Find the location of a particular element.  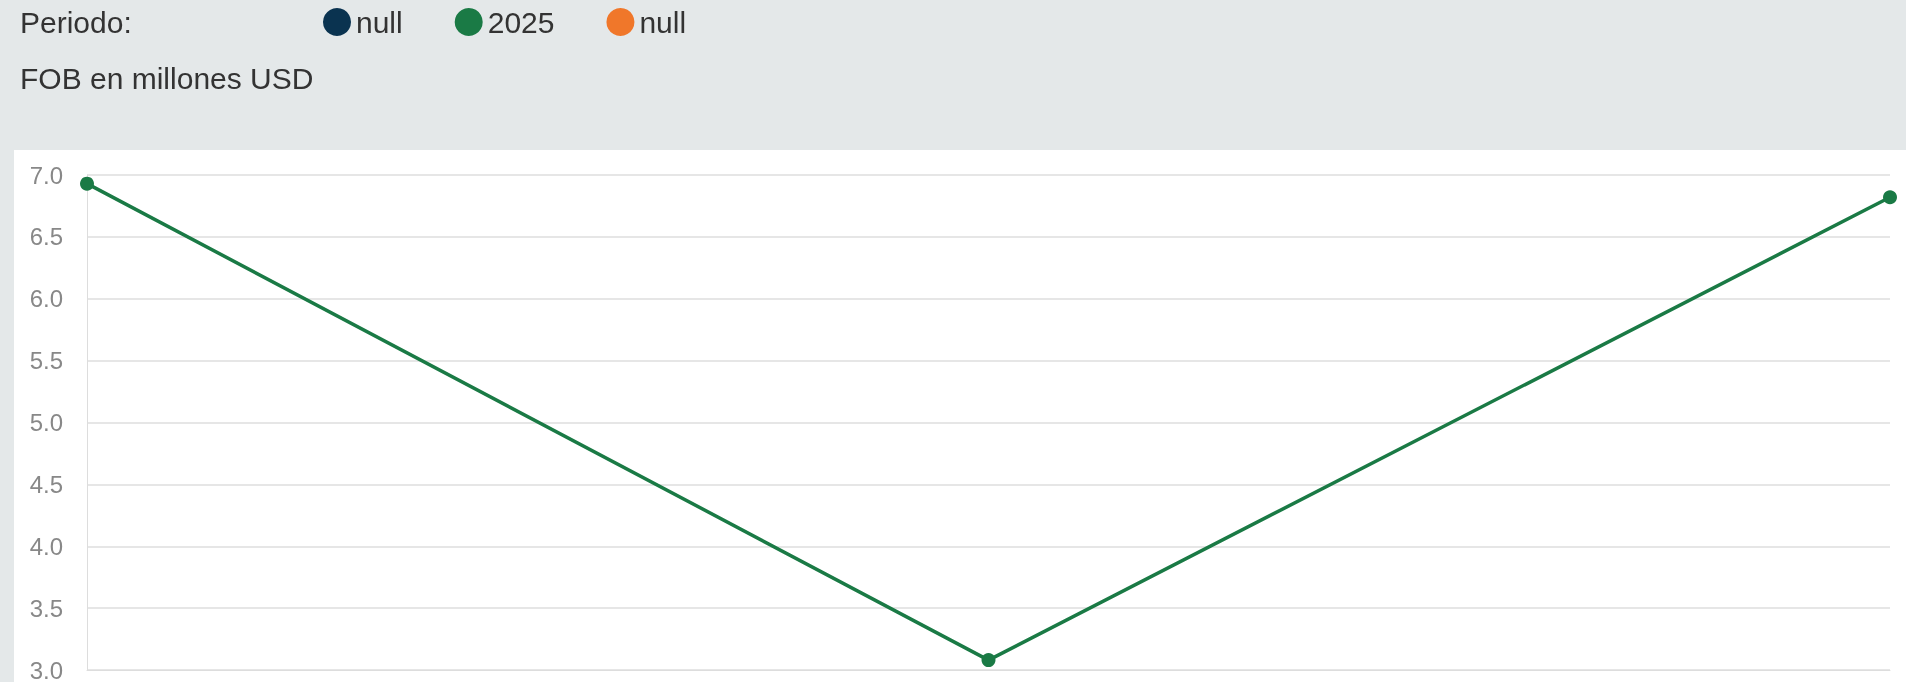

y-axis-title: FOB en millones USD is located at coordinates (167, 78).